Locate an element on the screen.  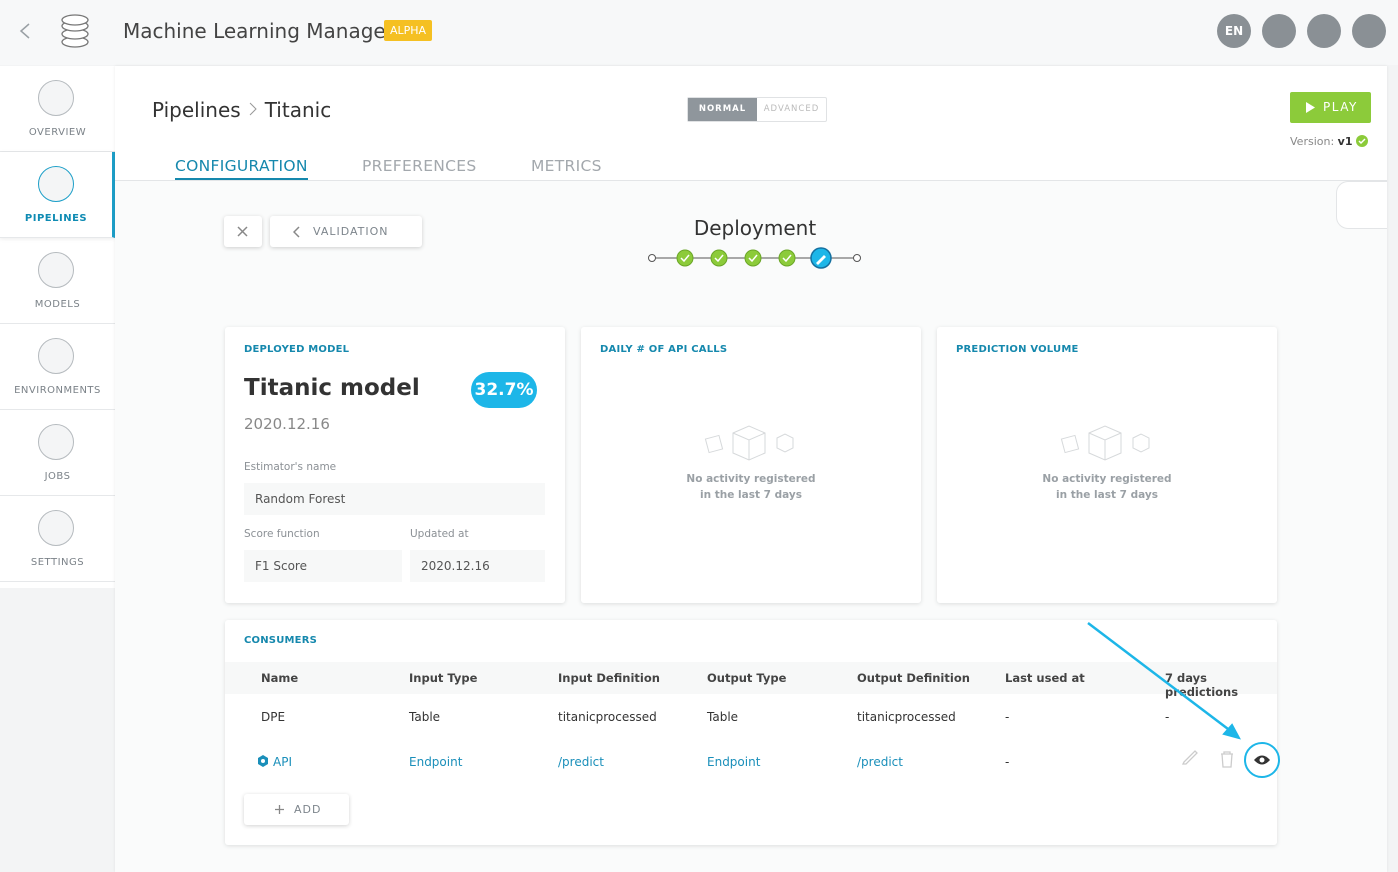
layers-button is located at coordinates (1361, 205).